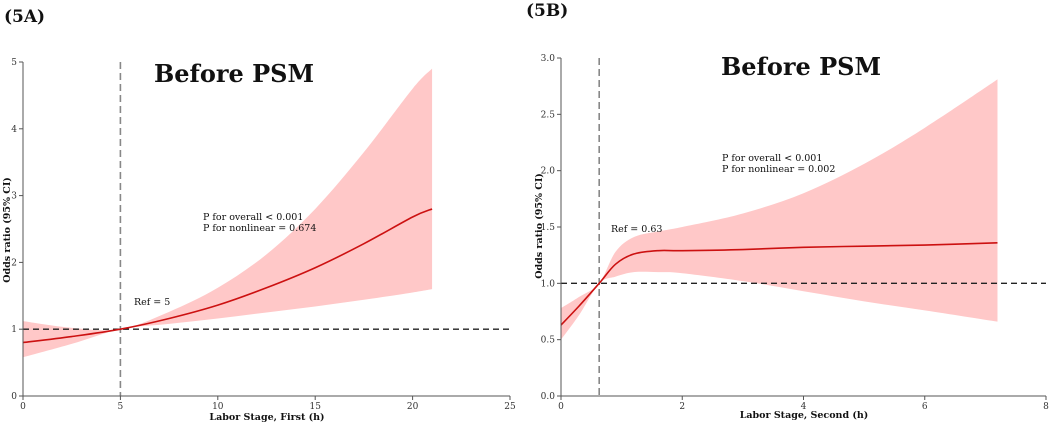 The height and width of the screenshot is (425, 1052). I want to click on x-tick-label: 25, so click(510, 407).